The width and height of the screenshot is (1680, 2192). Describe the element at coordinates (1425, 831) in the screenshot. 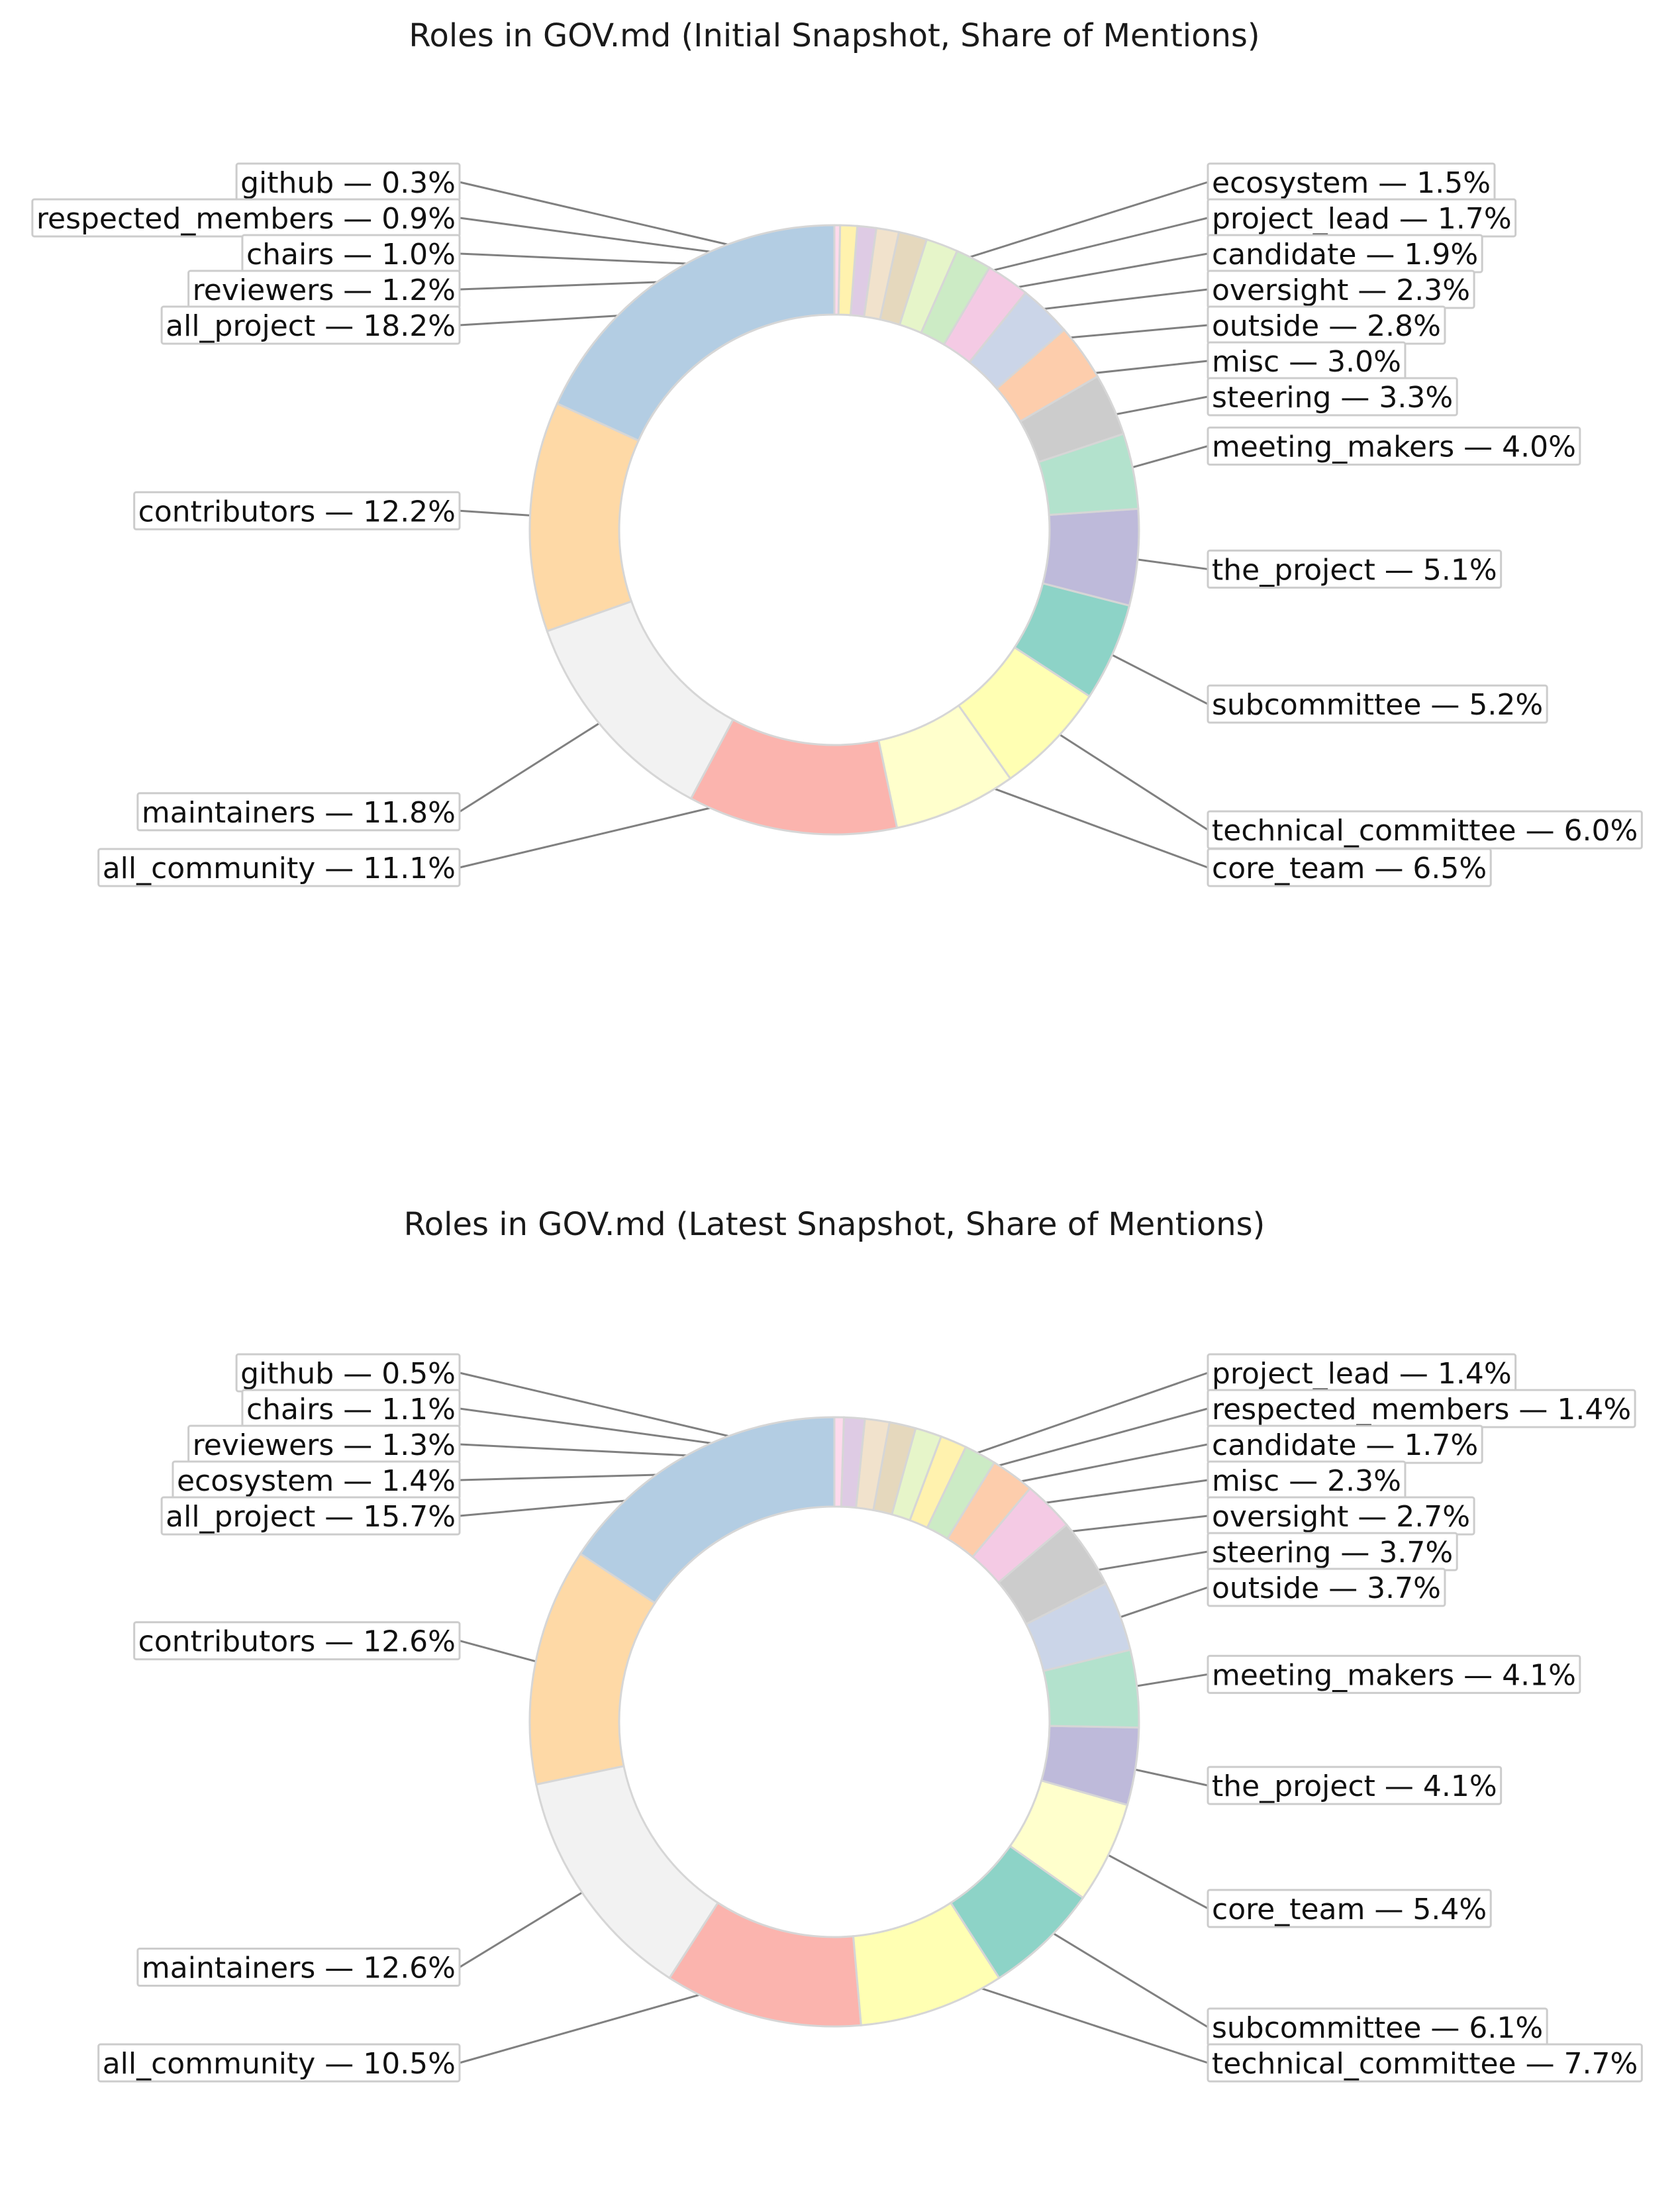

I see `label-technical_committee: technical_committee — 6.0%` at that location.